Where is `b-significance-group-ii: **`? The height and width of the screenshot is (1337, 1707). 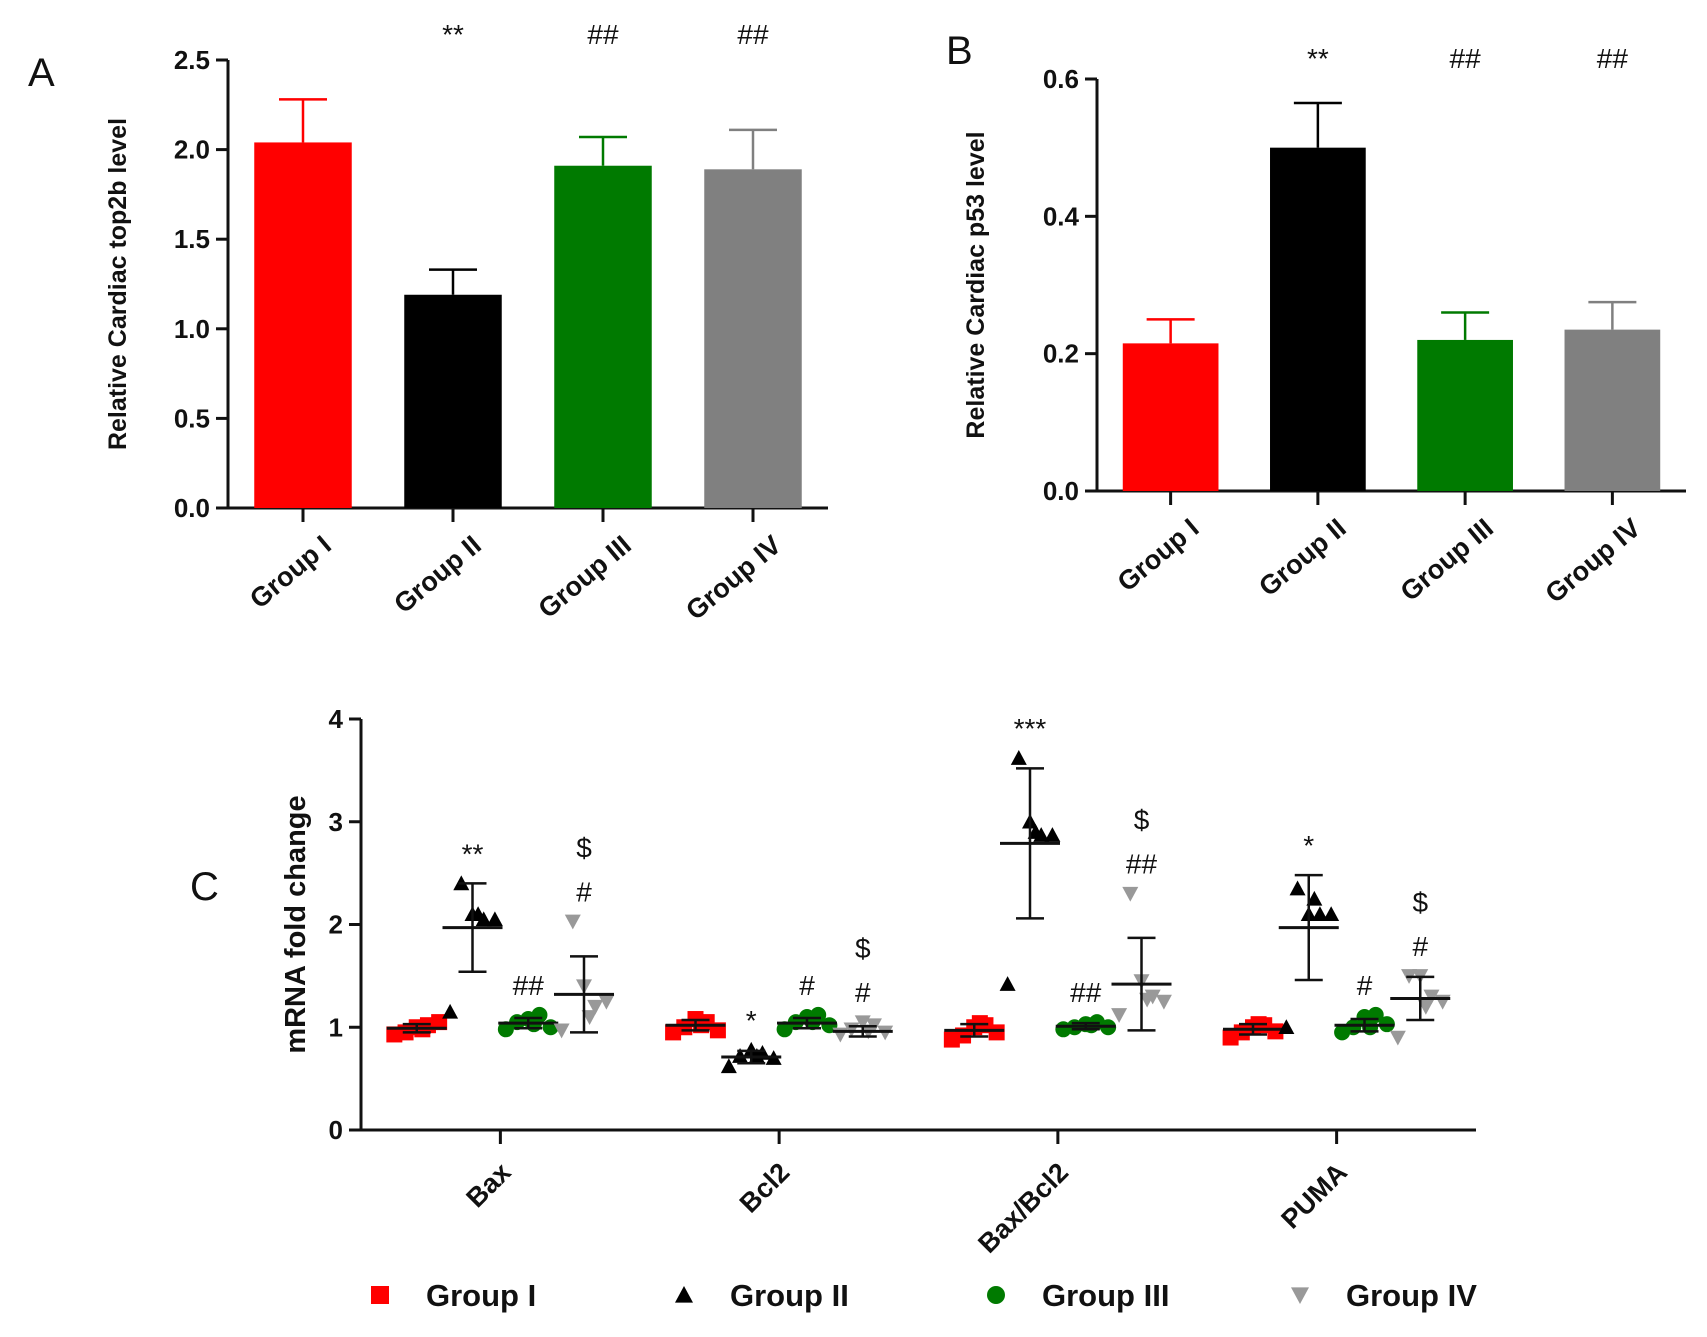
b-significance-group-ii: ** is located at coordinates (1318, 58).